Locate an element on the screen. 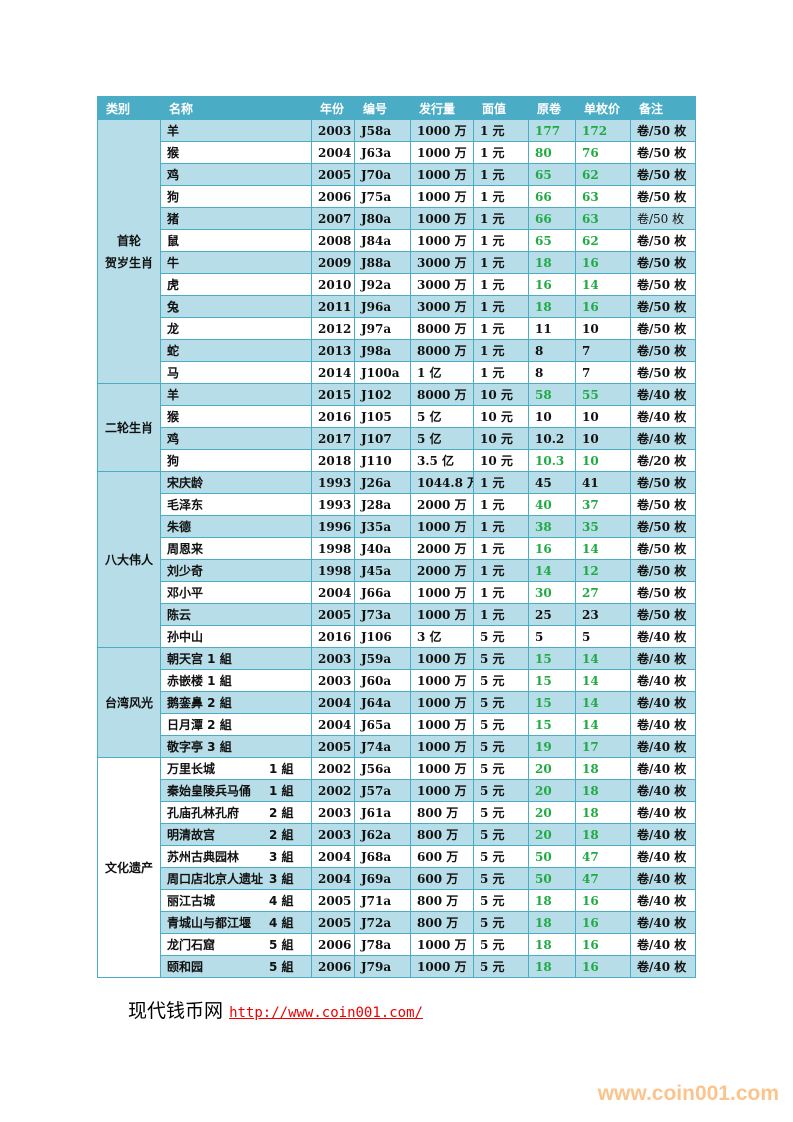  code-cell: J72a is located at coordinates (382, 922).